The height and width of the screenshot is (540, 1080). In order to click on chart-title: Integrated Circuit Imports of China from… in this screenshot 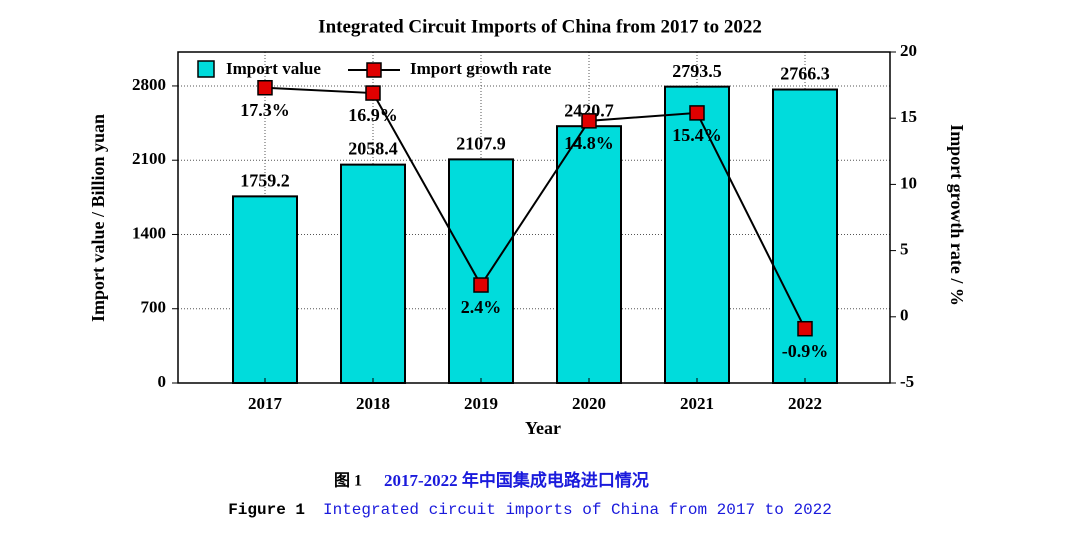, I will do `click(540, 26)`.